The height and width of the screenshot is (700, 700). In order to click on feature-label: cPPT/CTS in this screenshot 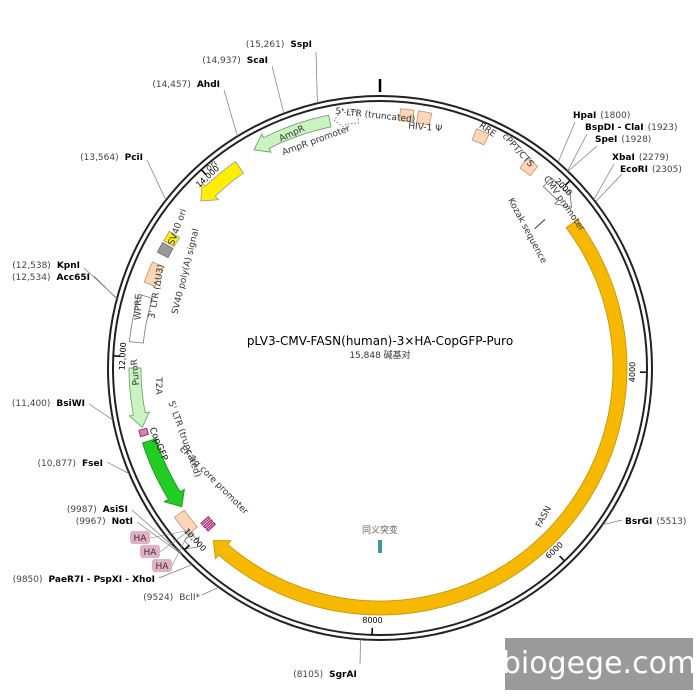, I will do `click(518, 151)`.